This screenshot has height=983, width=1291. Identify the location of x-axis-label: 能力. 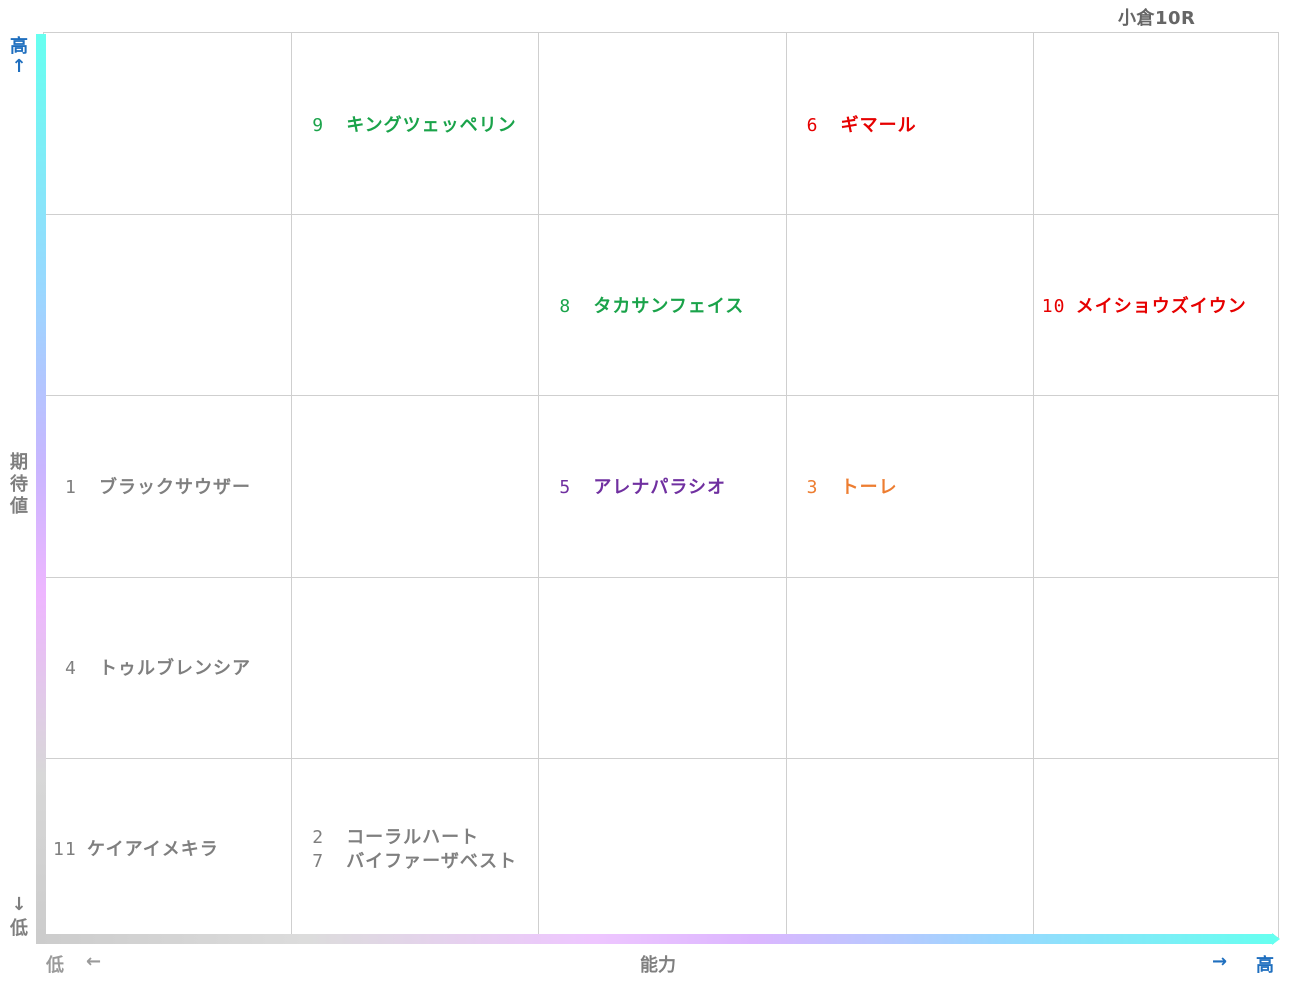
(658, 965).